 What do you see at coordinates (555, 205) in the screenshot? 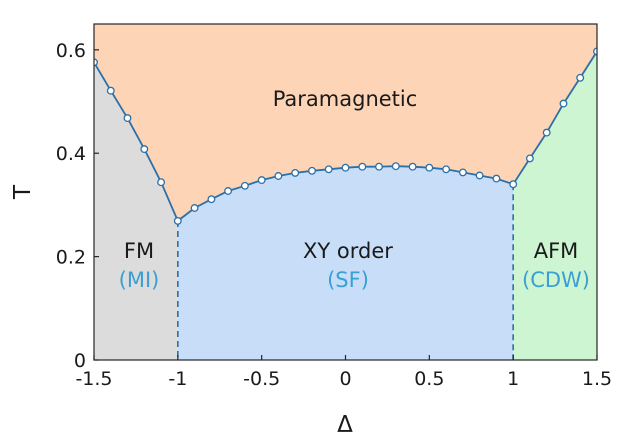
I see `afm-region` at bounding box center [555, 205].